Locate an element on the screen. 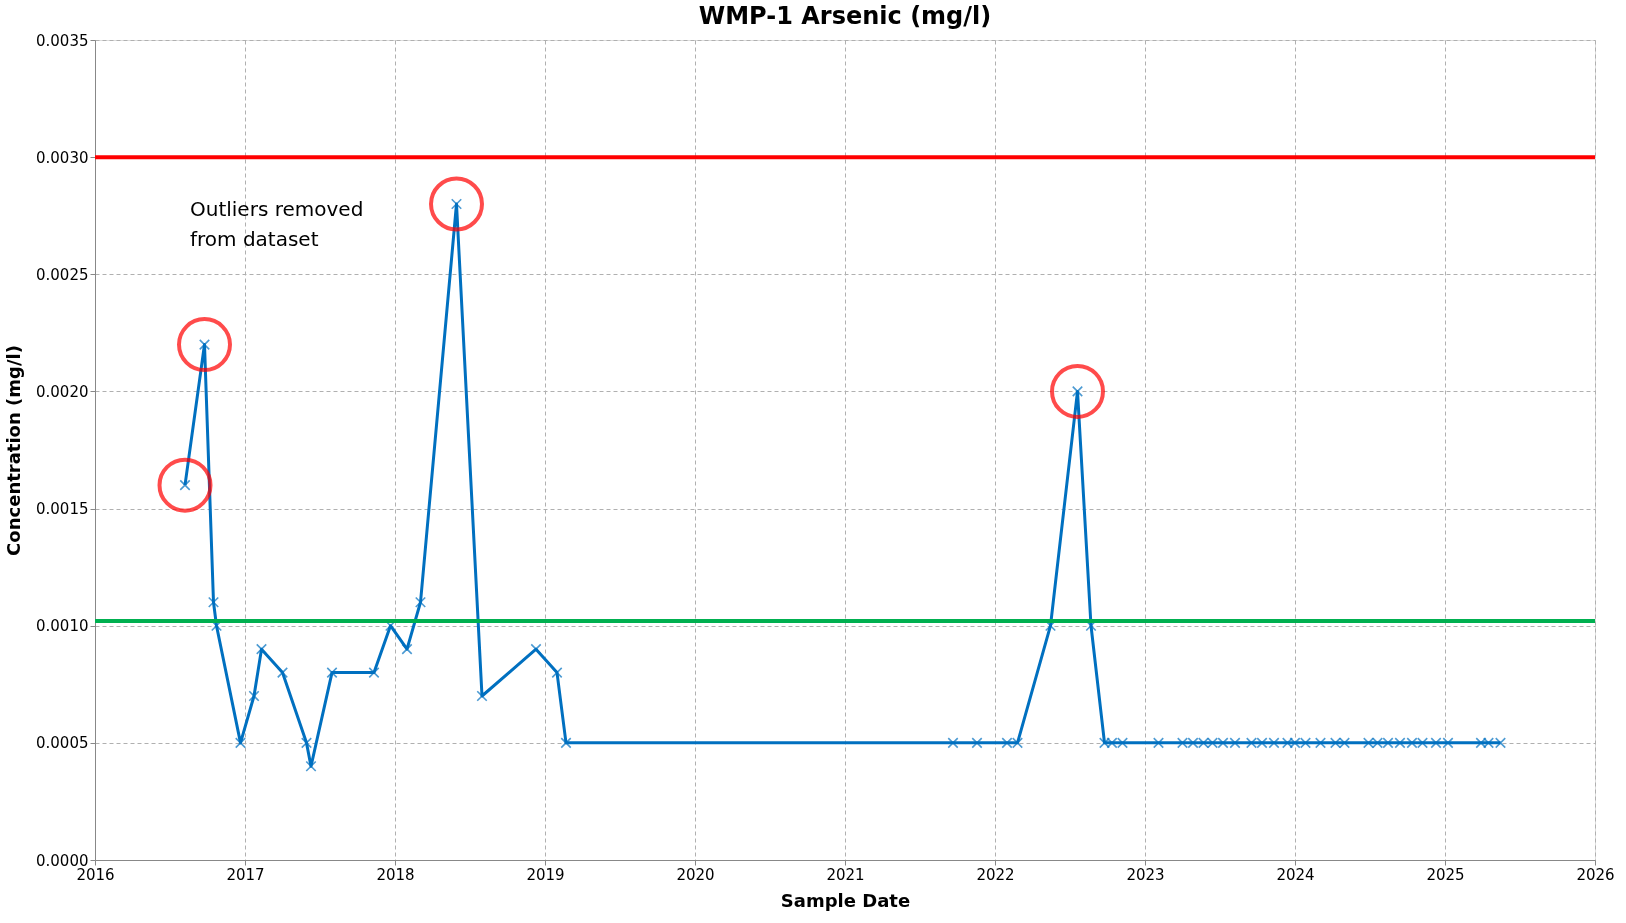 This screenshot has width=1626, height=923. x-tick-label: 2026 is located at coordinates (1595, 874).